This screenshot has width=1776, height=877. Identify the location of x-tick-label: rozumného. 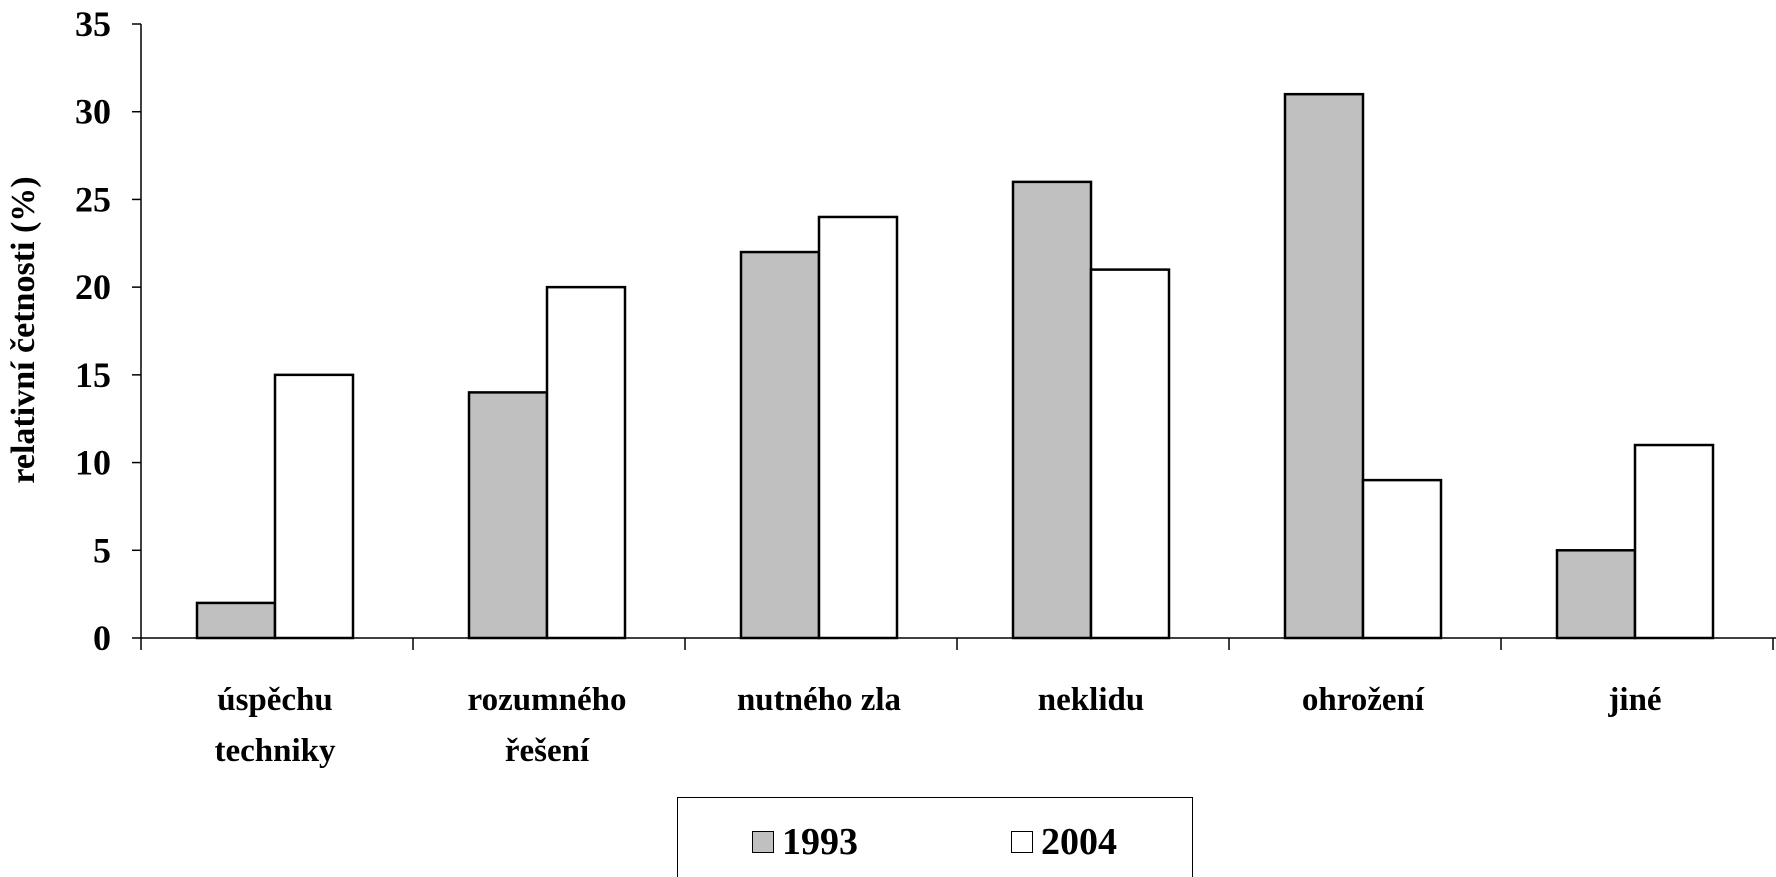
(547, 700).